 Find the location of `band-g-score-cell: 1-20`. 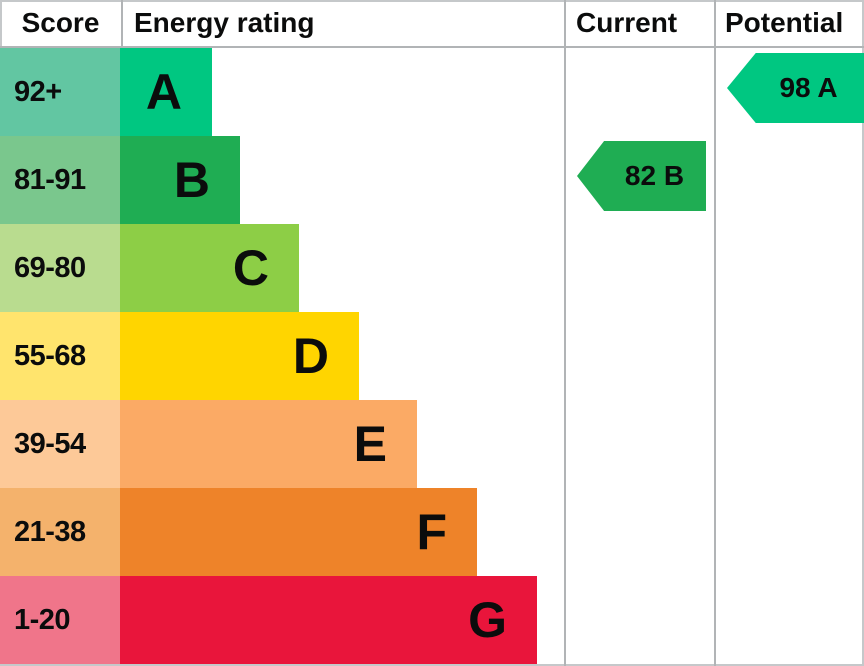

band-g-score-cell: 1-20 is located at coordinates (60, 620).